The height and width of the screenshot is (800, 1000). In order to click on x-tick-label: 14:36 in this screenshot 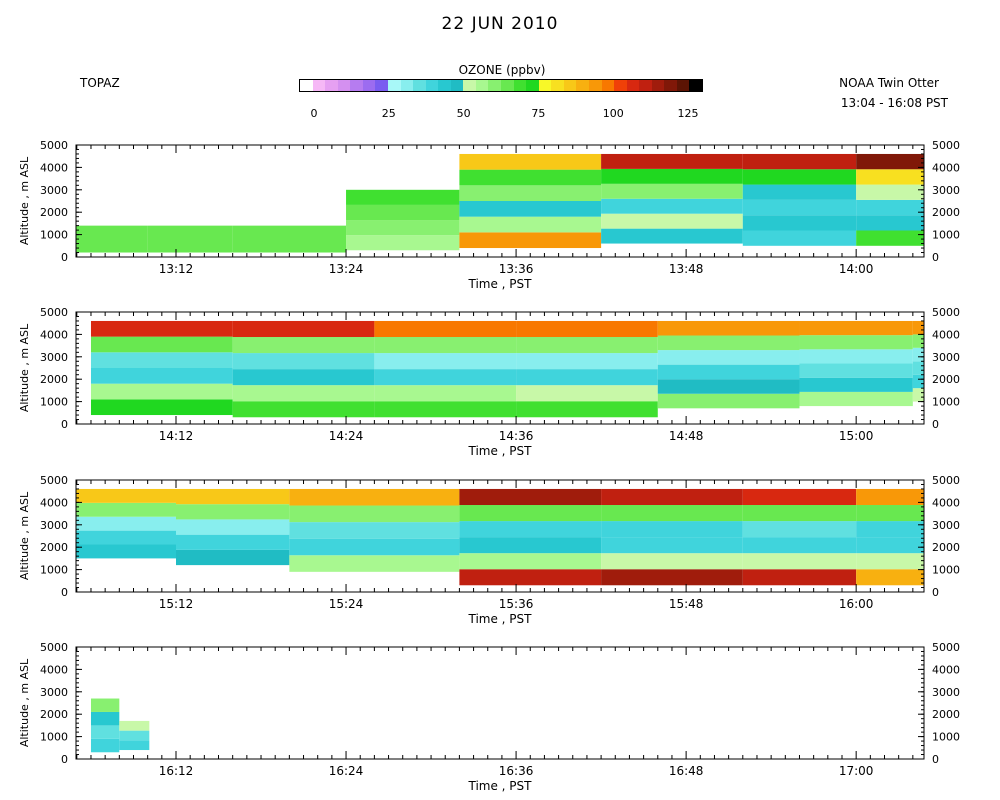, I will do `click(516, 436)`.